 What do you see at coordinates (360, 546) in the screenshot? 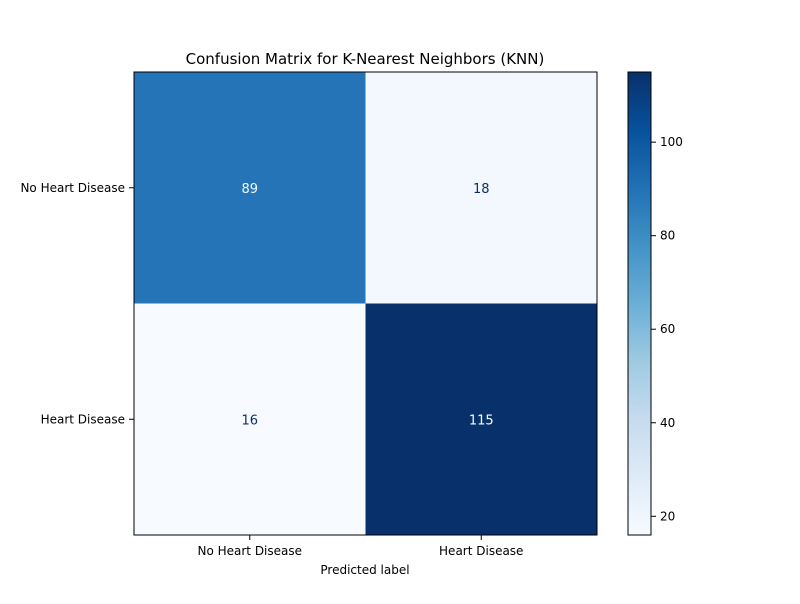
I see `x-axis-ticks: No Heart Disease Heart Disease` at bounding box center [360, 546].